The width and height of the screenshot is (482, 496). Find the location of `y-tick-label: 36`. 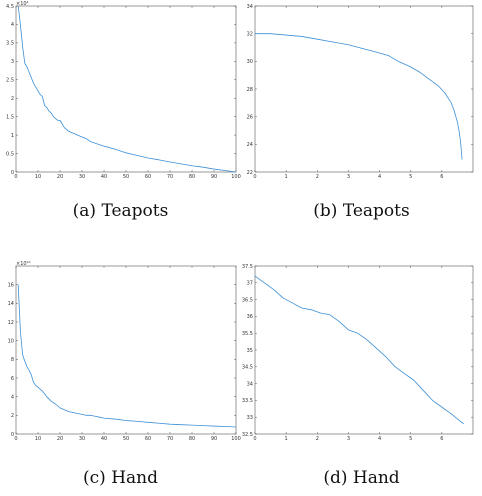

y-tick-label: 36 is located at coordinates (250, 317).